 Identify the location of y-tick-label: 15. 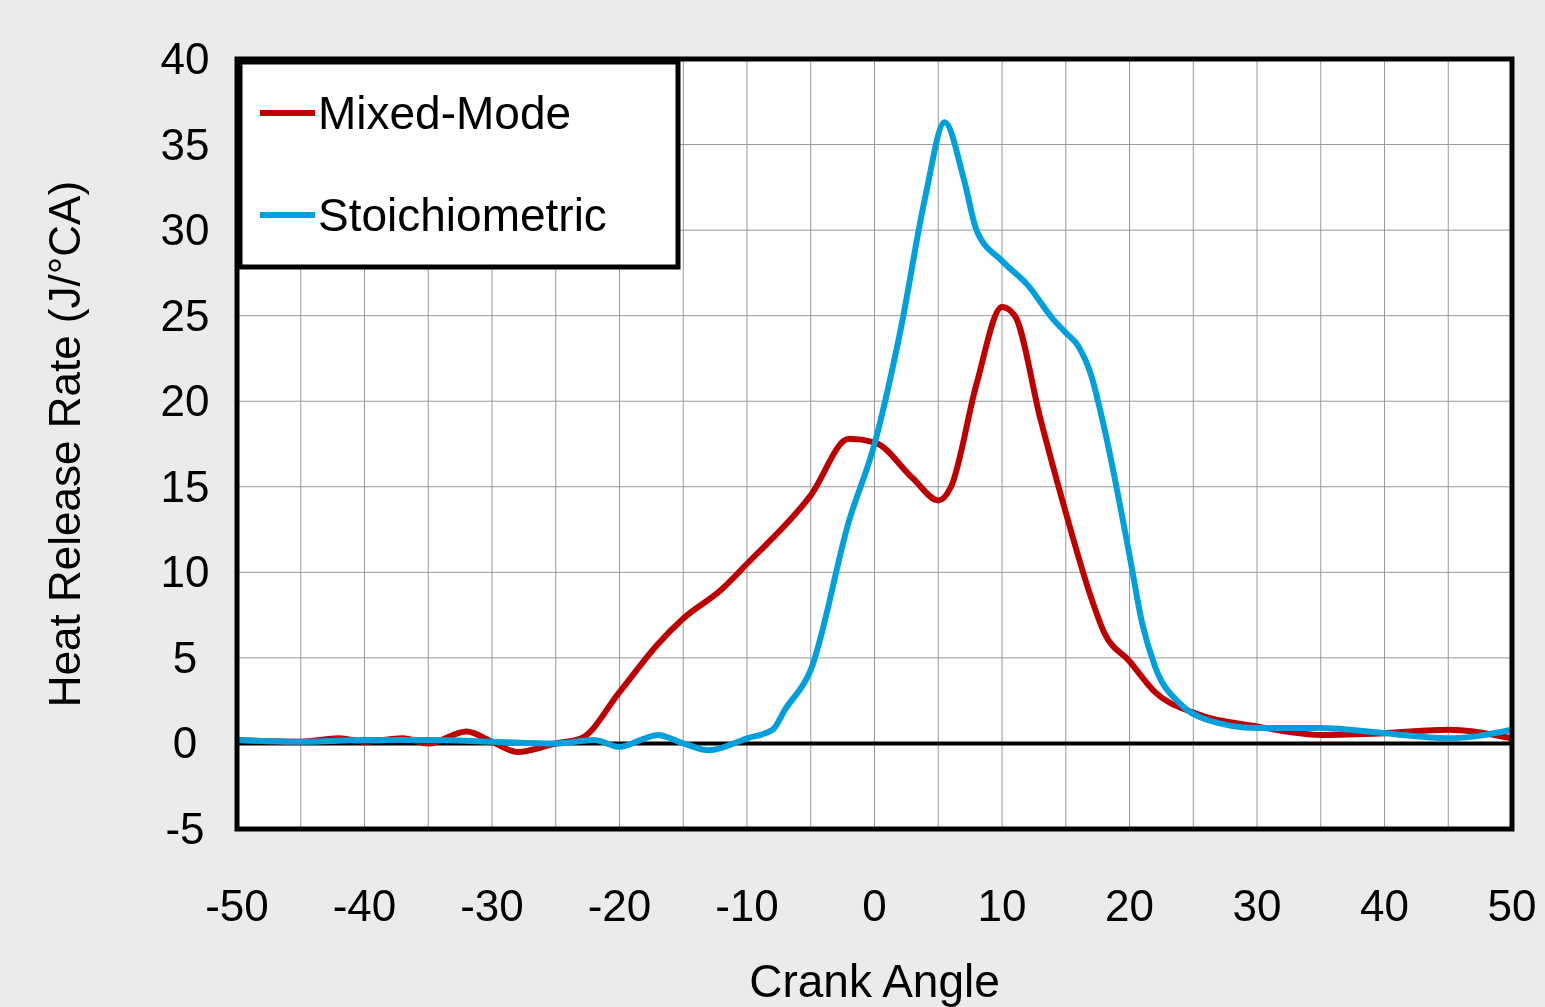
(185, 486).